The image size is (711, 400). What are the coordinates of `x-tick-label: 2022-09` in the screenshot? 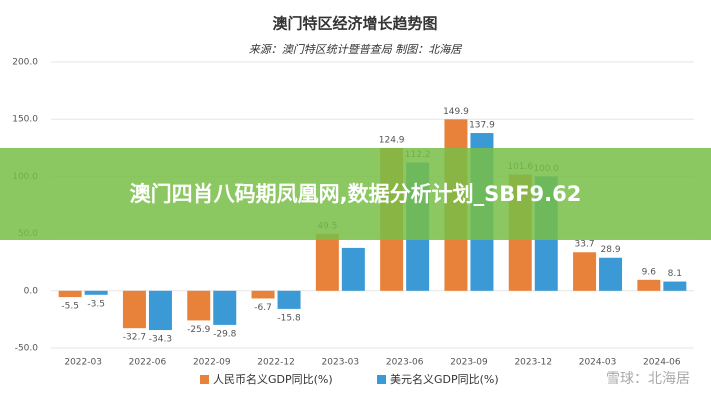 It's located at (212, 363).